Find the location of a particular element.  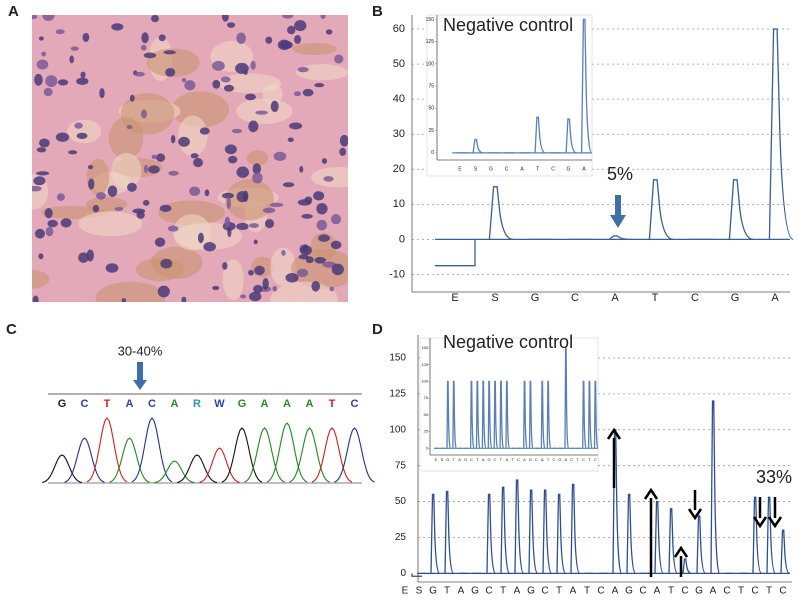

x-tick-label: S is located at coordinates (419, 591).